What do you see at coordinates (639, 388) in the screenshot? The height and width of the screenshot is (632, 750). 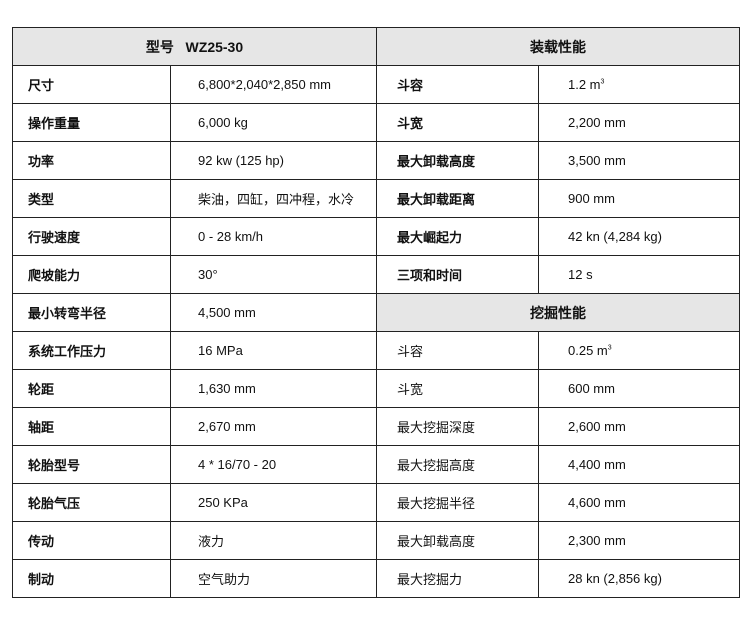 I see `digging-value: 600 mm` at bounding box center [639, 388].